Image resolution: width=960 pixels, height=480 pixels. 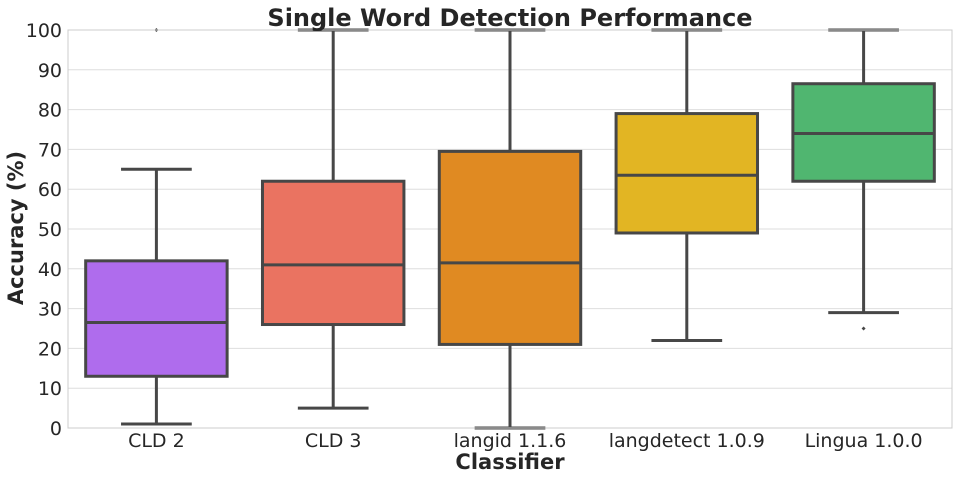 What do you see at coordinates (50, 310) in the screenshot?
I see `y-tick-label-30: 30` at bounding box center [50, 310].